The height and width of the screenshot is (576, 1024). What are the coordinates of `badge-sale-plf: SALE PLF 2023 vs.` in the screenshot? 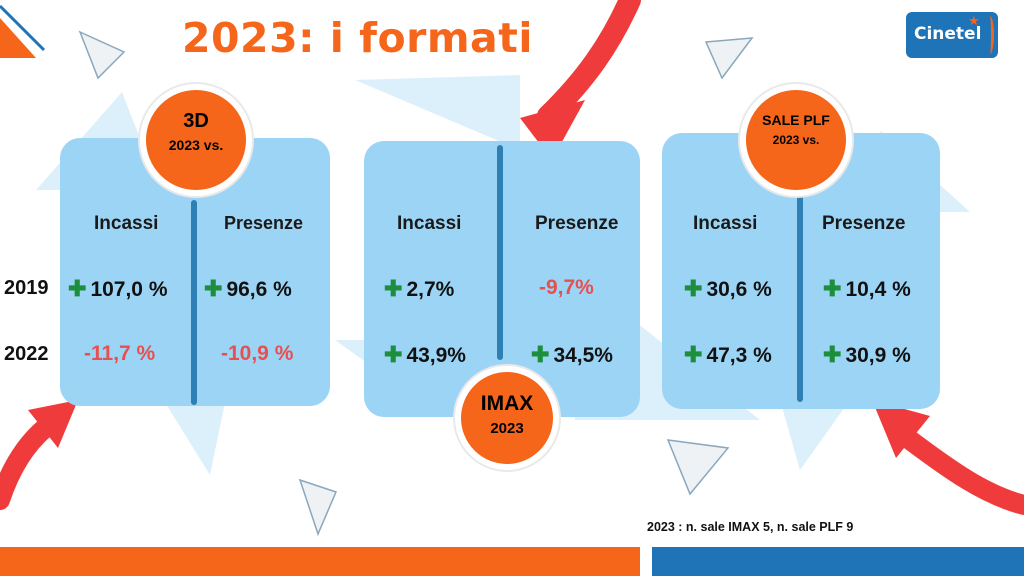 It's located at (796, 140).